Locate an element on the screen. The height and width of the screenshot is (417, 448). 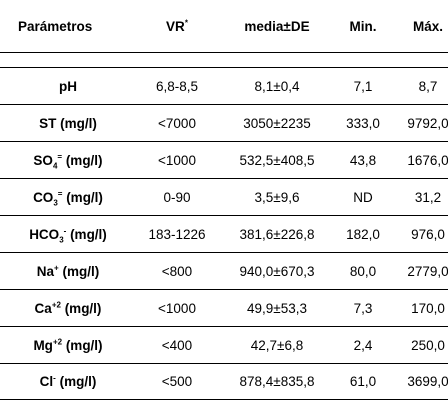
cell-max: 976,0 is located at coordinates (419, 234).